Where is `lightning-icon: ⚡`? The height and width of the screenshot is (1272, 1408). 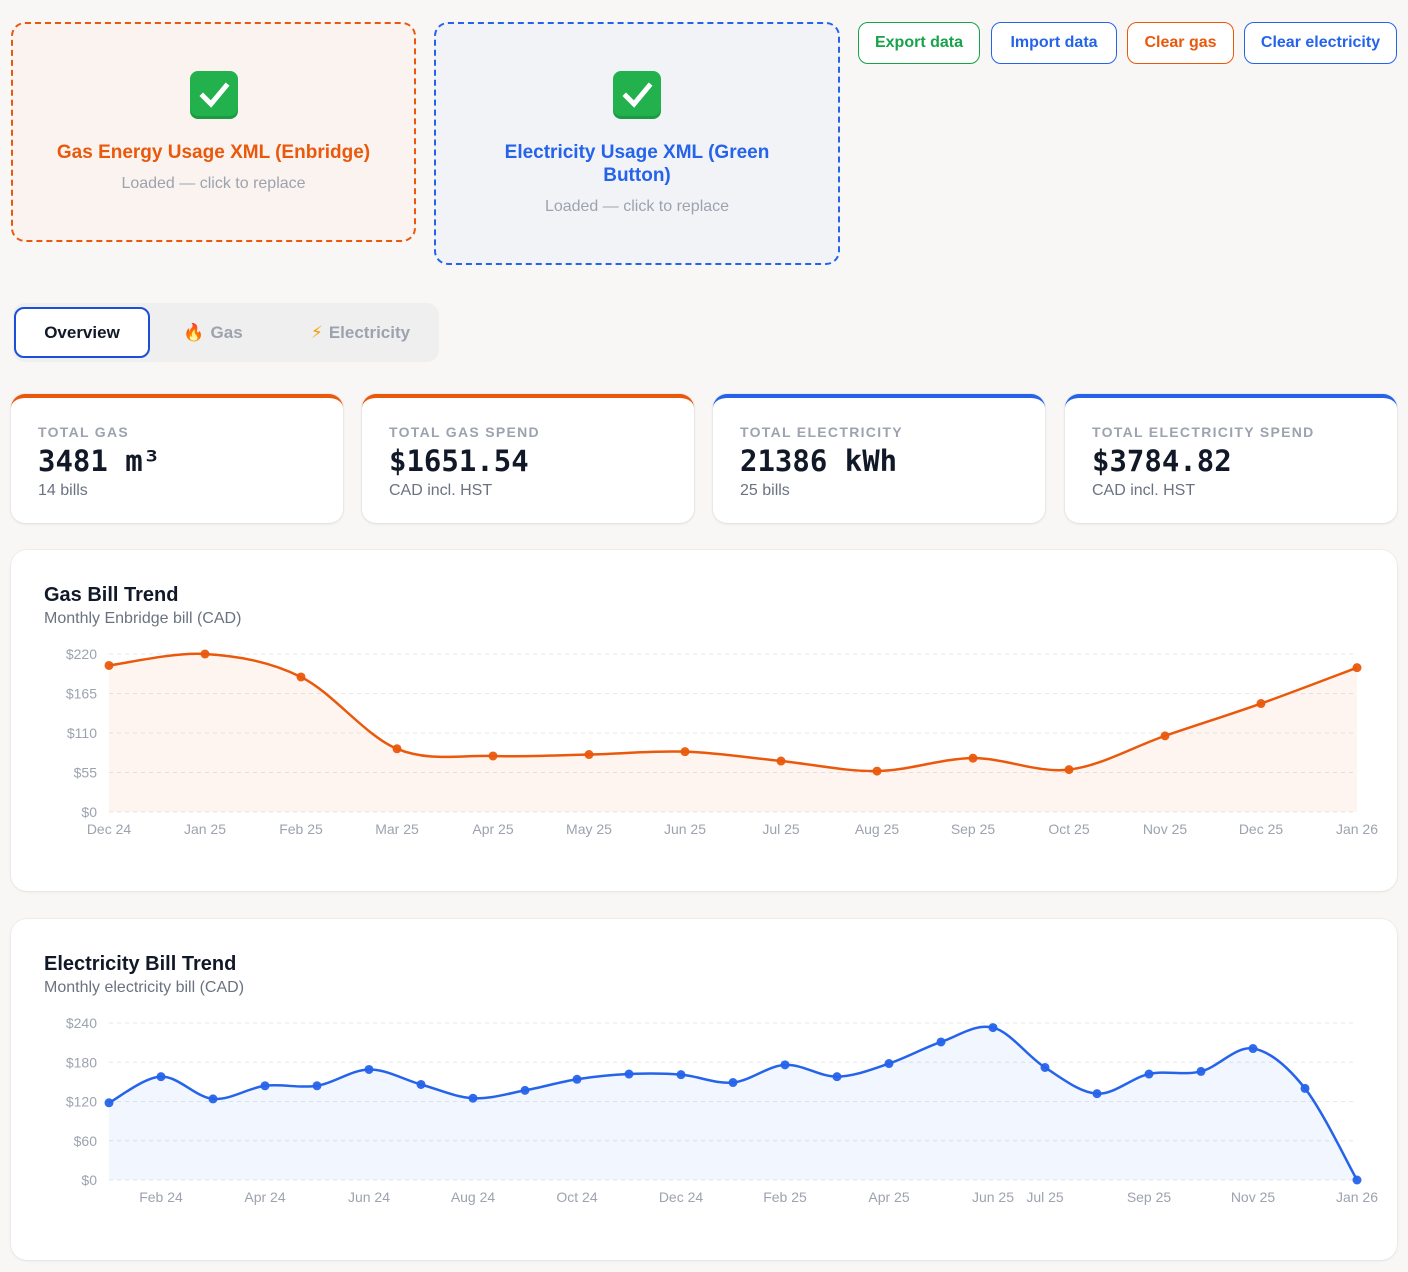 lightning-icon: ⚡ is located at coordinates (316, 332).